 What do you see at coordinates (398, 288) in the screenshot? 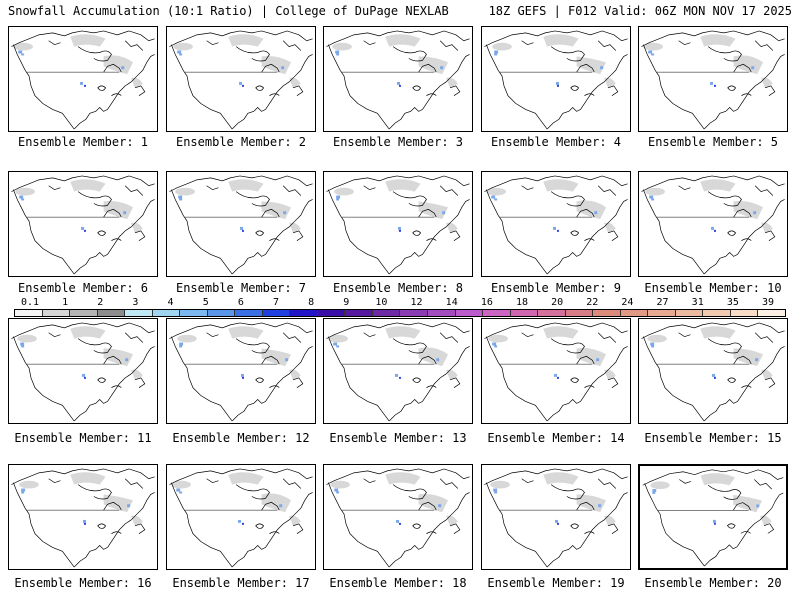
I see `ensemble-member-caption: Ensemble Member: 8` at bounding box center [398, 288].